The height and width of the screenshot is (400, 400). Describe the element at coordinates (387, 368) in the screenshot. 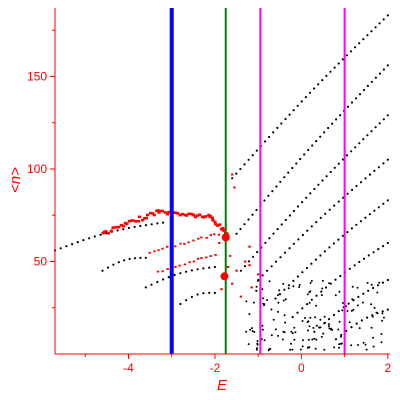

I see `x-tick-label: 2` at that location.